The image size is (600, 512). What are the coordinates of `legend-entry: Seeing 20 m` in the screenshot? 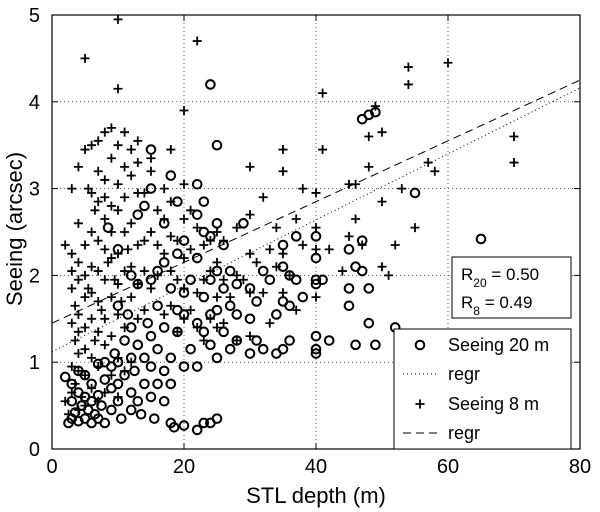 It's located at (481, 345).